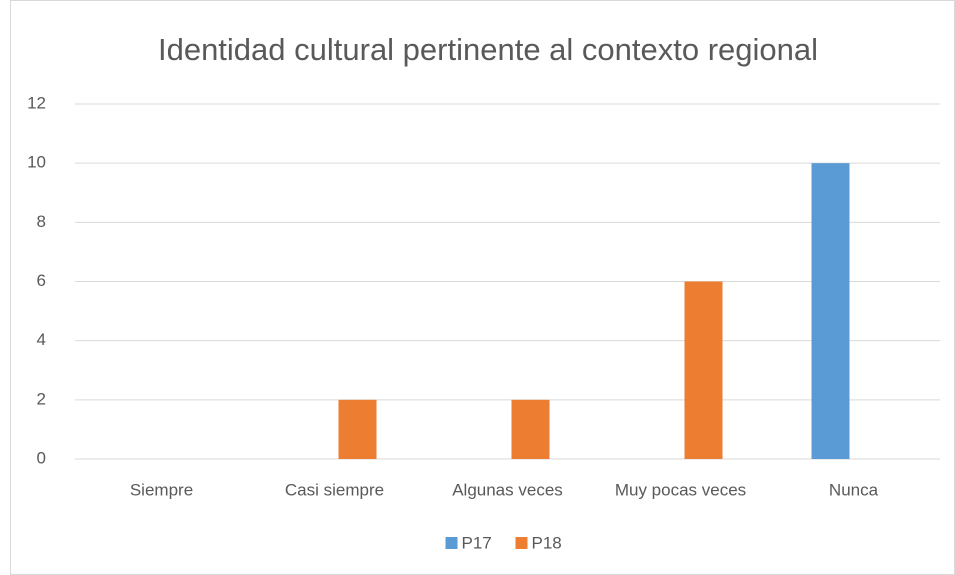 This screenshot has width=955, height=575. Describe the element at coordinates (334, 489) in the screenshot. I see `x-tick-label: Casi siempre` at that location.